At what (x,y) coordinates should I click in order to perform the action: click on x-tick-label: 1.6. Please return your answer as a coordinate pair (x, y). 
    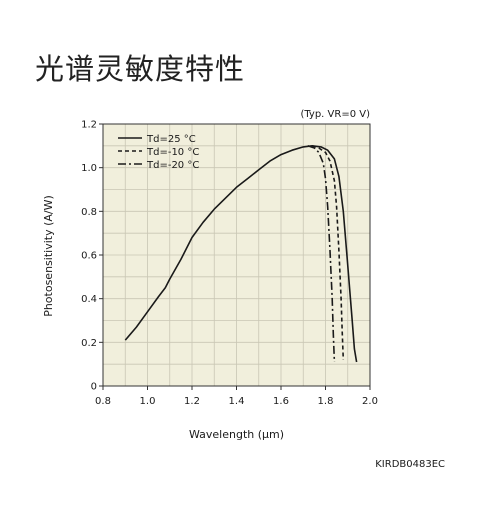
    Looking at the image, I should click on (281, 401).